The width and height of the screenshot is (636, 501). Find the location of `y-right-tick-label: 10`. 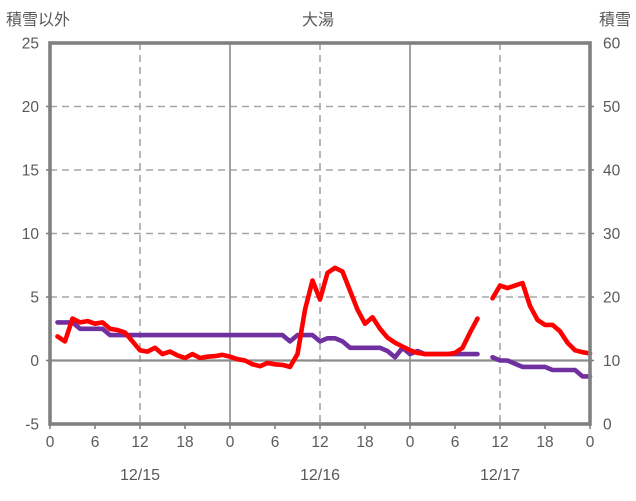

y-right-tick-label: 10 is located at coordinates (612, 361).